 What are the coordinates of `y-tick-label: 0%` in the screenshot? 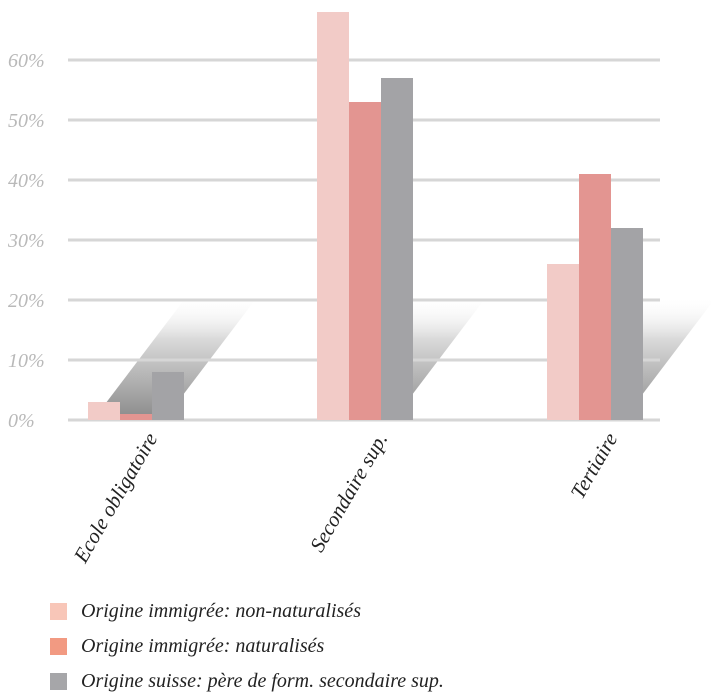 It's located at (21, 421).